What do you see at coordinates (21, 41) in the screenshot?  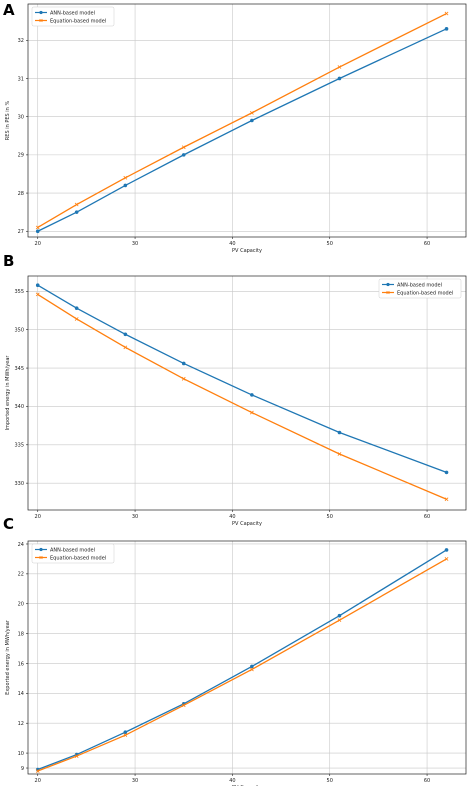 I see `y-tick-label: 32` at bounding box center [21, 41].